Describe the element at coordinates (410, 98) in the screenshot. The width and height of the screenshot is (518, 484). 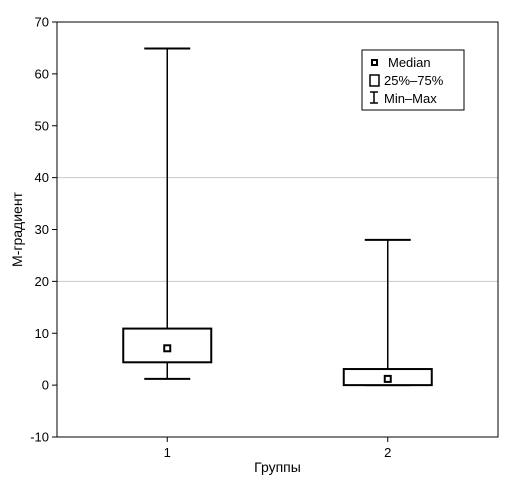
I see `legend-whisker-label: Min–Max` at that location.